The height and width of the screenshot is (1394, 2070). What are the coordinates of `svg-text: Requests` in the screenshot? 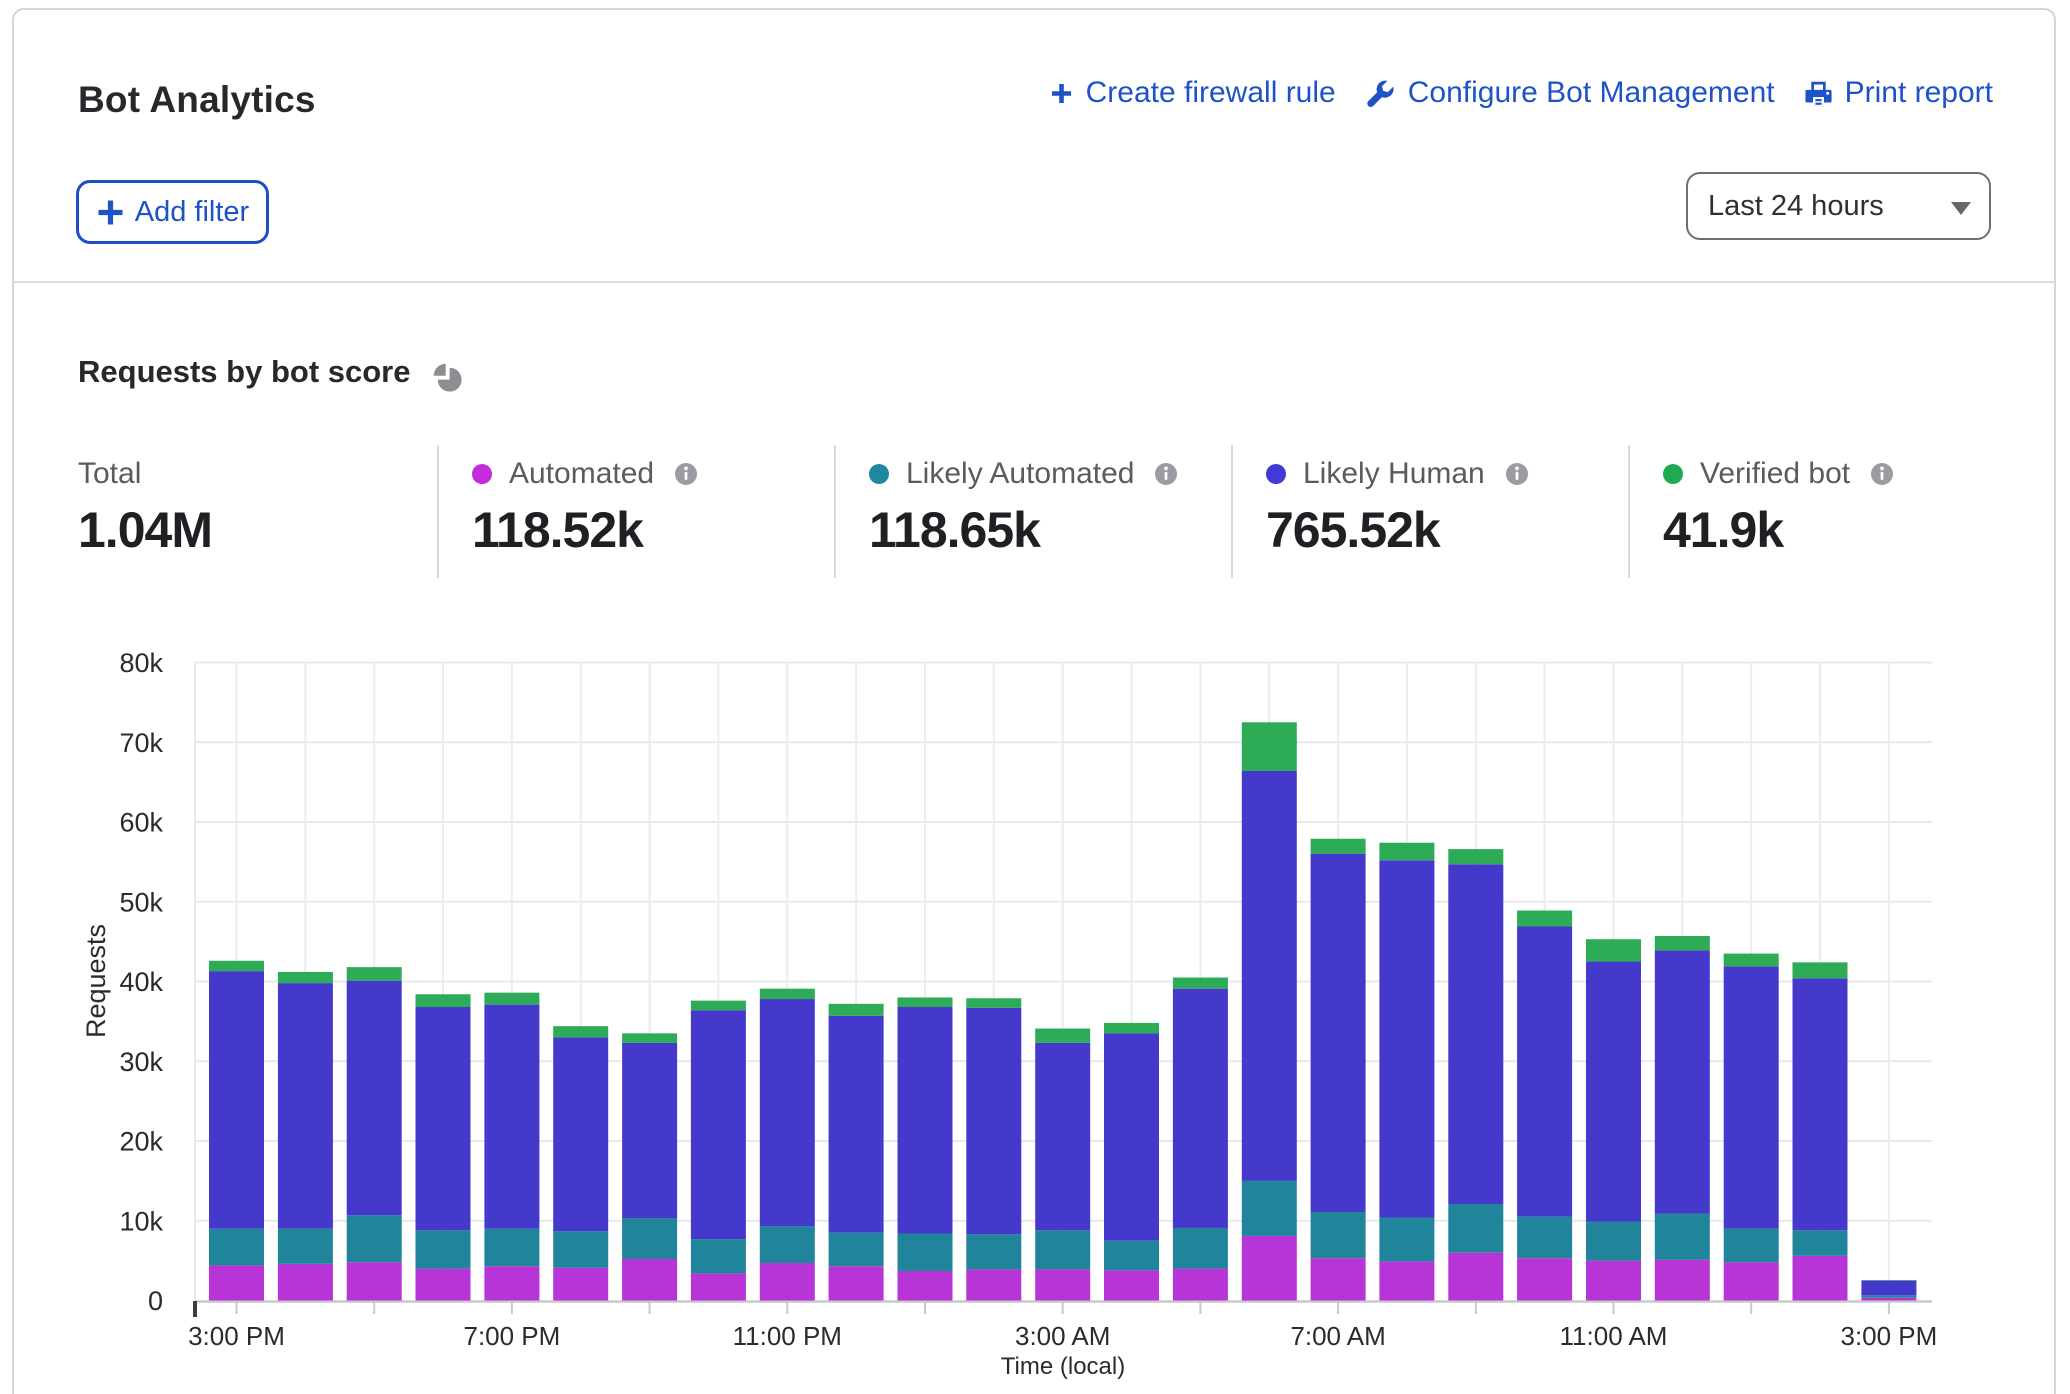 It's located at (96, 981).